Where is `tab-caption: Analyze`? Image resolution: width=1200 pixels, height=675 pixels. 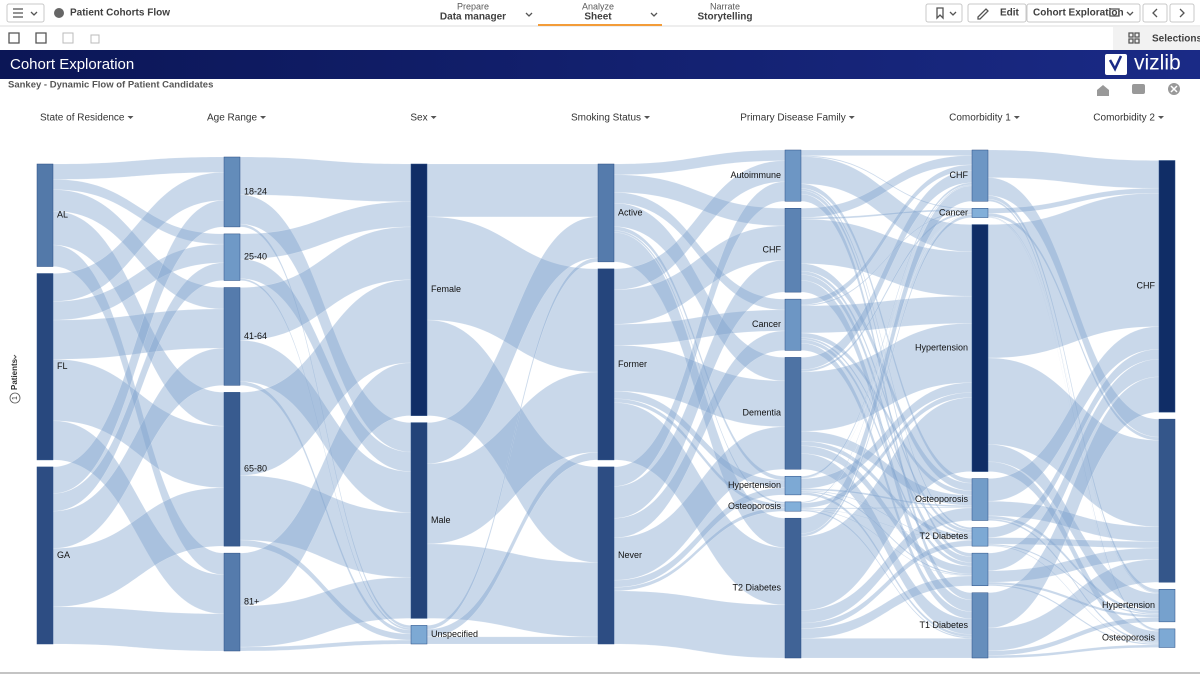
tab-caption: Analyze is located at coordinates (598, 6).